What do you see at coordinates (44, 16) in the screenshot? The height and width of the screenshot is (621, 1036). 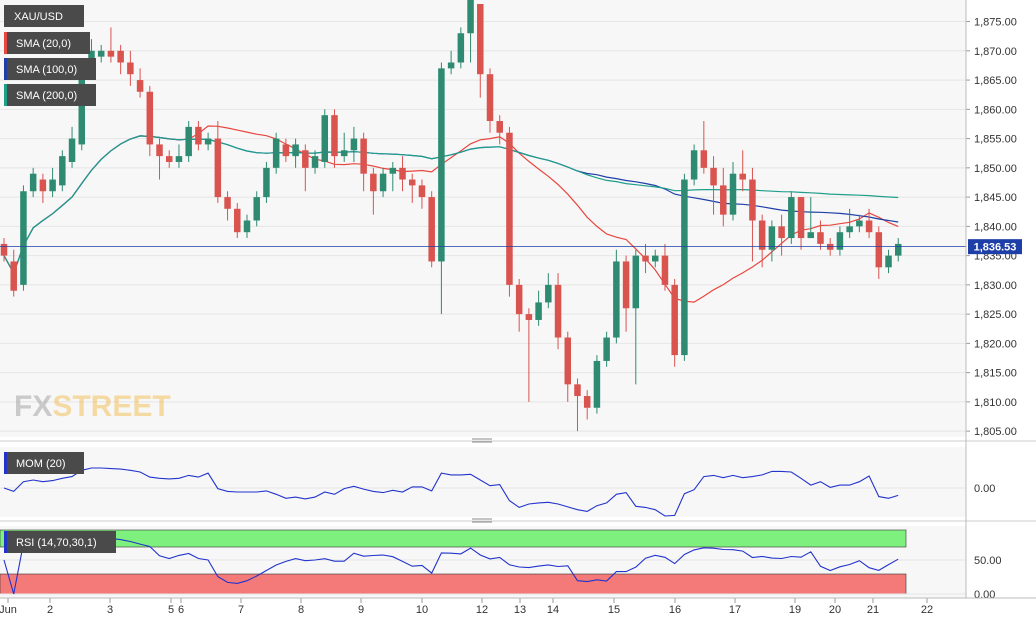 I see `instrument-label: XAU/USD` at bounding box center [44, 16].